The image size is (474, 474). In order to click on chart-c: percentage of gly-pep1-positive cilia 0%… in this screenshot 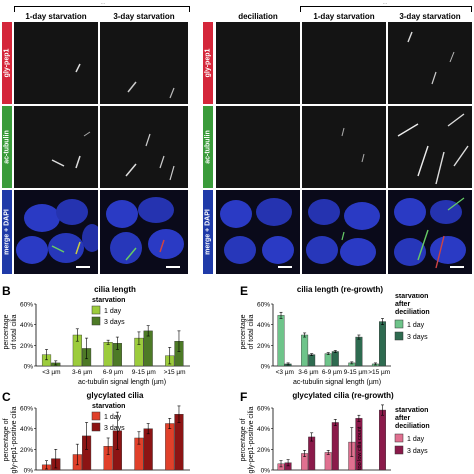, I will do `click(96, 438)`.